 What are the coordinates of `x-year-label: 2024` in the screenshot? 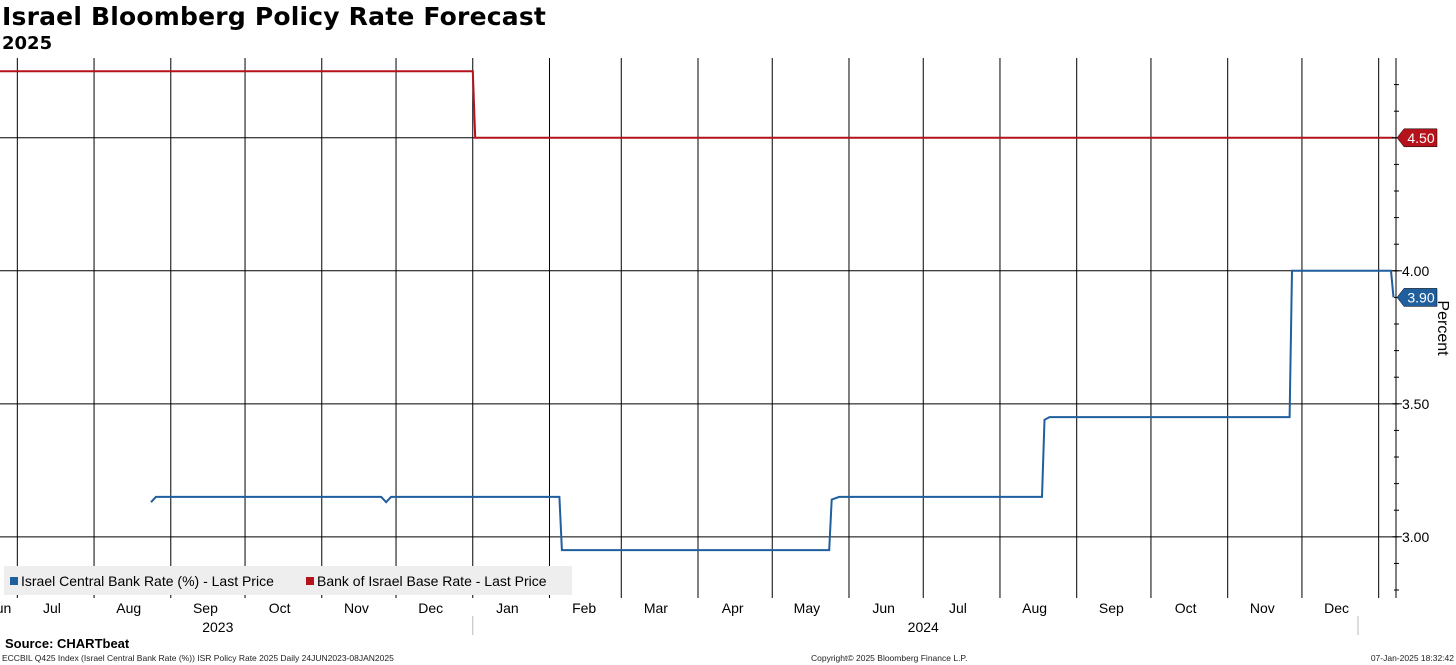 It's located at (923, 627).